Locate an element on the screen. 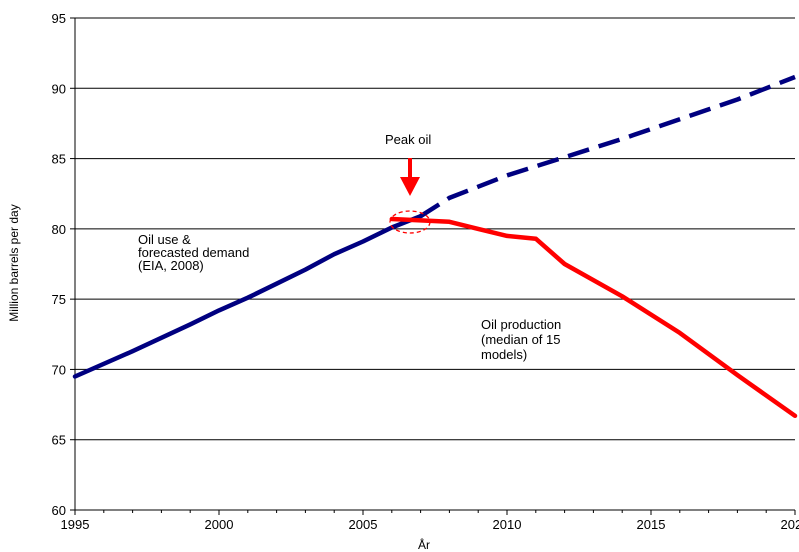  y-tick-label: 95 is located at coordinates (59, 18).